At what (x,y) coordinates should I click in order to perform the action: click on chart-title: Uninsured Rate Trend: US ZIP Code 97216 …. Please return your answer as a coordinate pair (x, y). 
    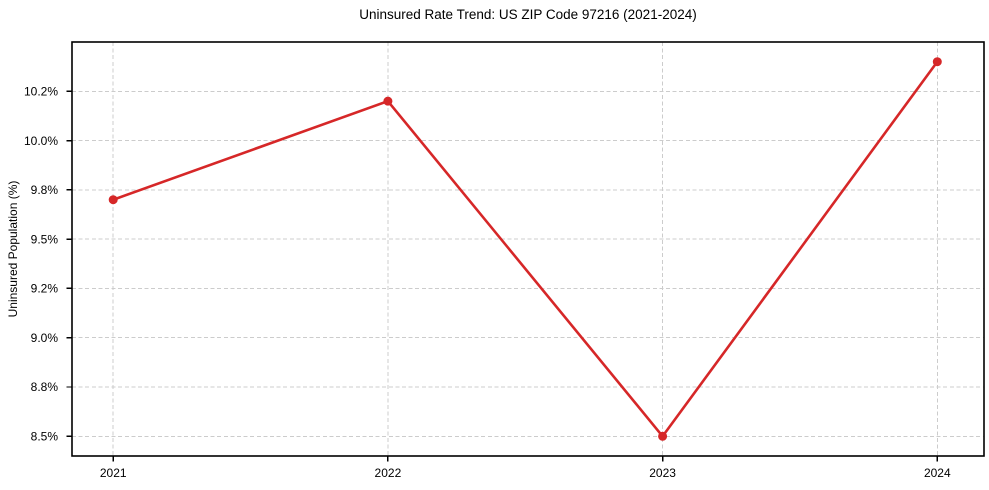
    Looking at the image, I should click on (528, 14).